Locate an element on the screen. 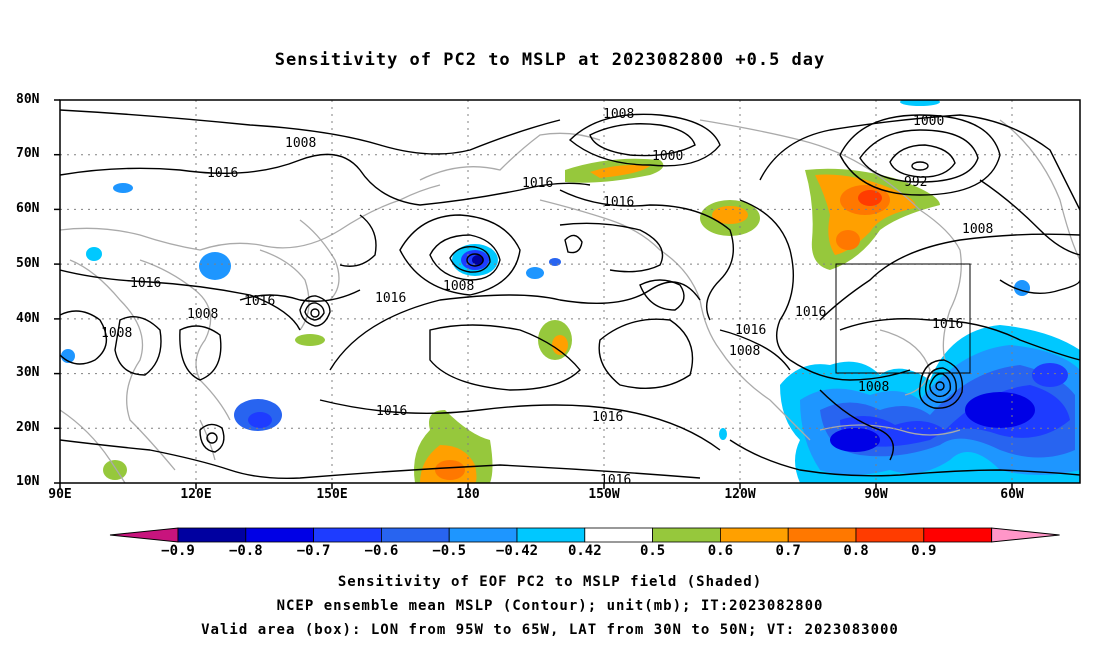  lat-label: 30N is located at coordinates (28, 372).